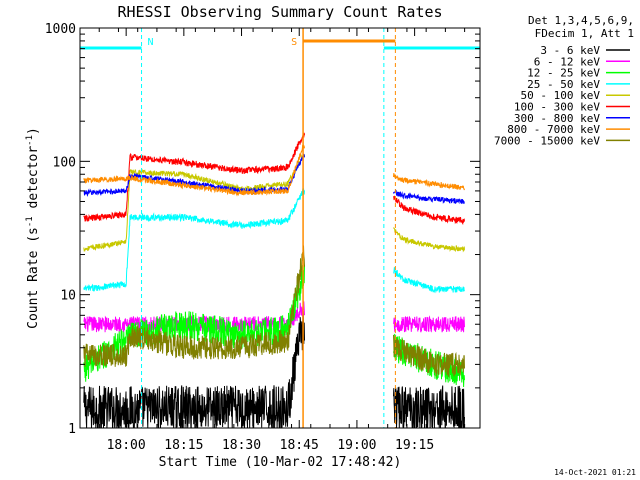 The height and width of the screenshot is (480, 640). I want to click on y-tick-label-3: 1000, so click(60, 29).